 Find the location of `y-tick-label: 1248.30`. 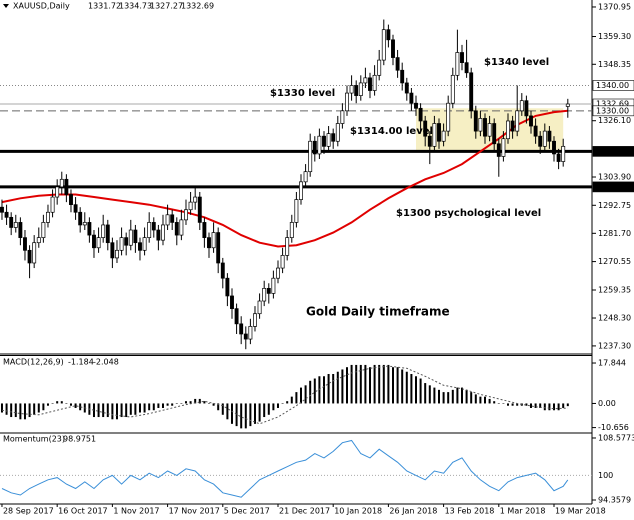

y-tick-label: 1248.30 is located at coordinates (614, 318).